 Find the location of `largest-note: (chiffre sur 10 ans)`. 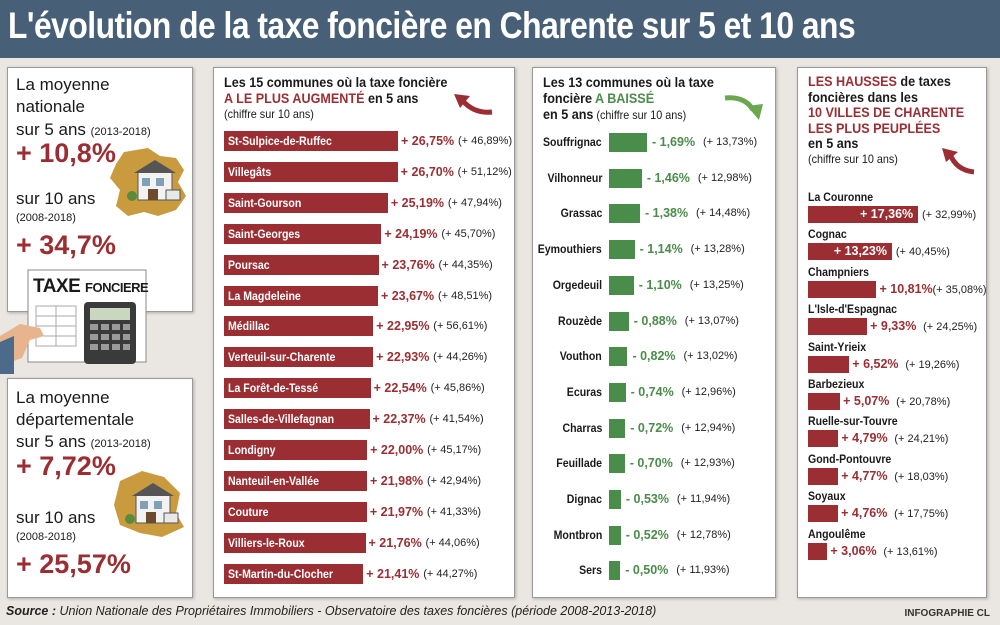

largest-note: (chiffre sur 10 ans) is located at coordinates (853, 158).